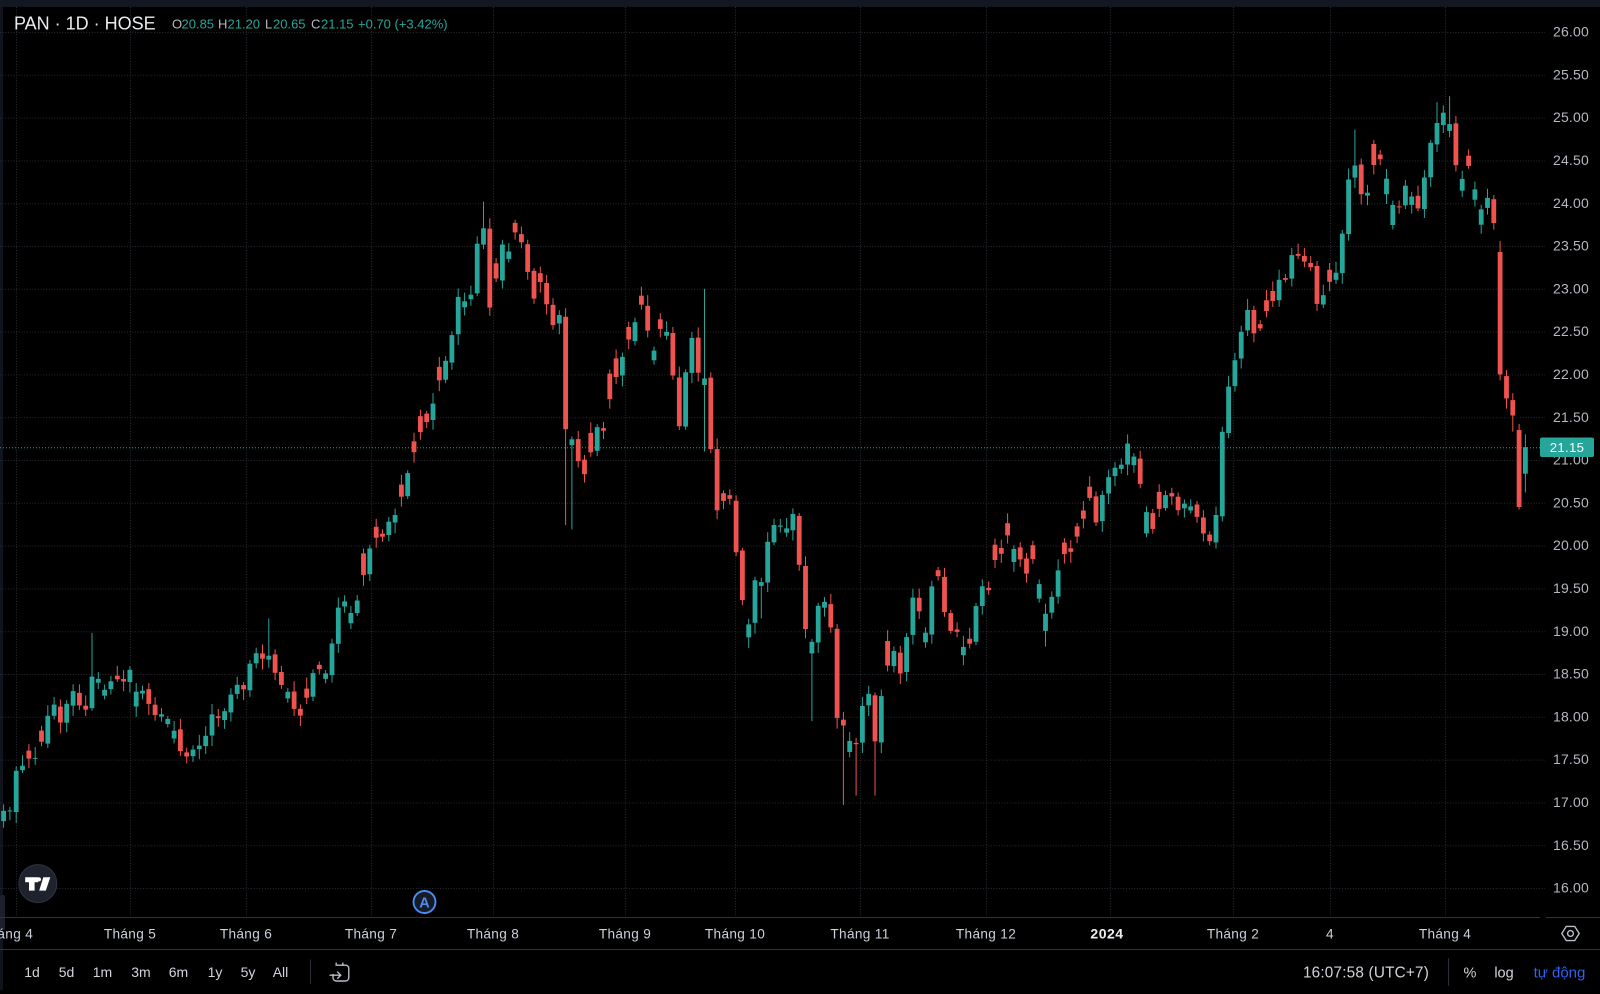 This screenshot has height=994, width=1600. I want to click on svg-text: 25.50, so click(1571, 74).